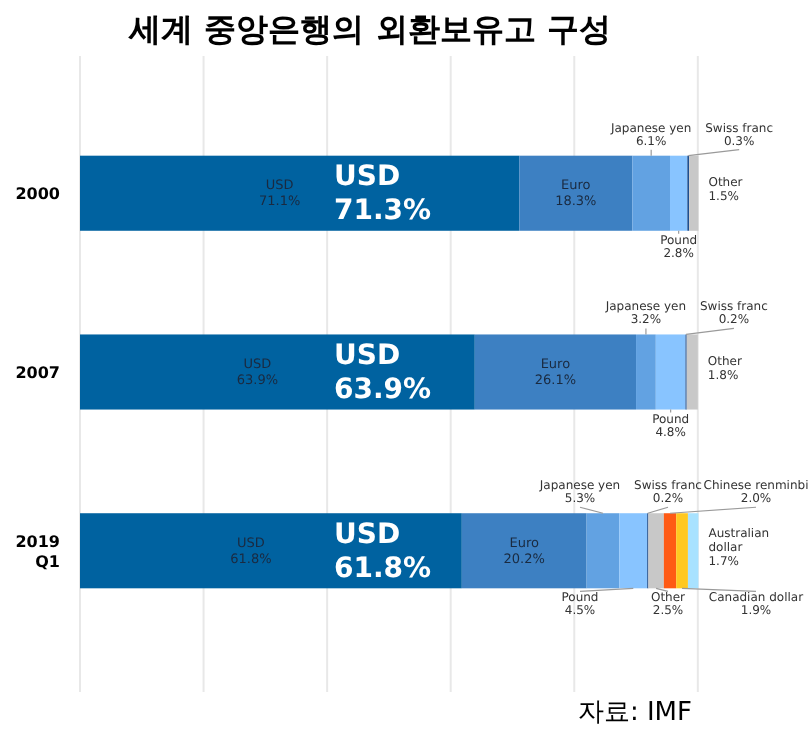 The image size is (808, 736). What do you see at coordinates (38, 194) in the screenshot?
I see `y-tick-label: 2000` at bounding box center [38, 194].